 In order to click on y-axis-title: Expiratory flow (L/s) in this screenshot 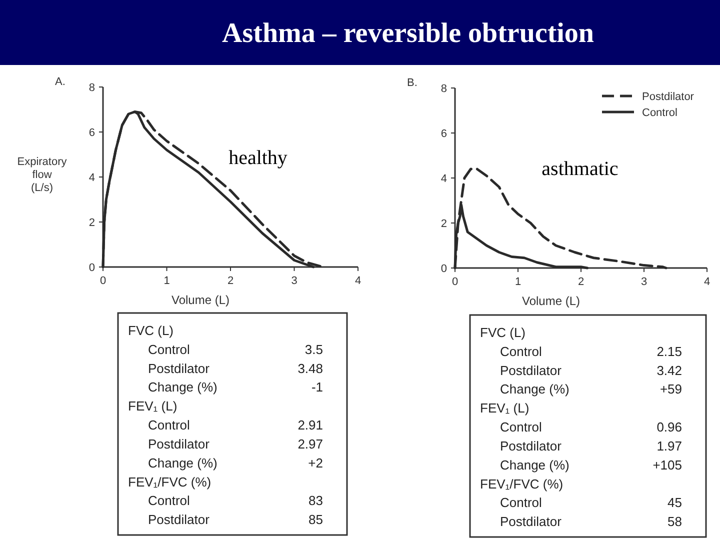, I will do `click(42, 175)`.